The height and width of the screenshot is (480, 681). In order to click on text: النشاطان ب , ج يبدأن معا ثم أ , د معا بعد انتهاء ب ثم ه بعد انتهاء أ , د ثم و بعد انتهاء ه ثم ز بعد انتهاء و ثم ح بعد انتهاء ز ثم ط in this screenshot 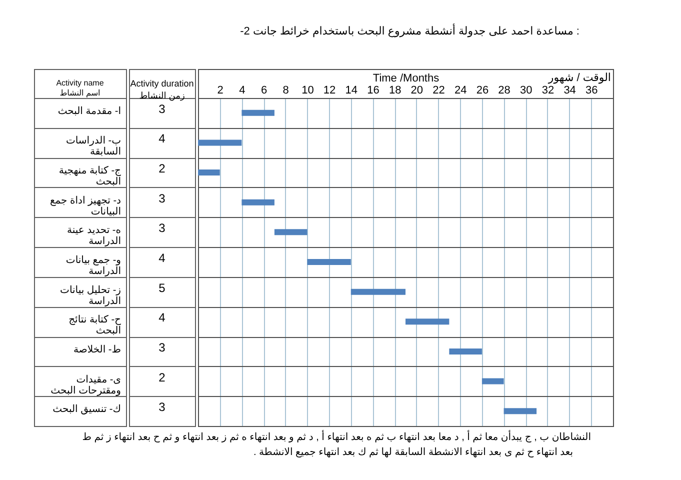, I will do `click(336, 436)`.